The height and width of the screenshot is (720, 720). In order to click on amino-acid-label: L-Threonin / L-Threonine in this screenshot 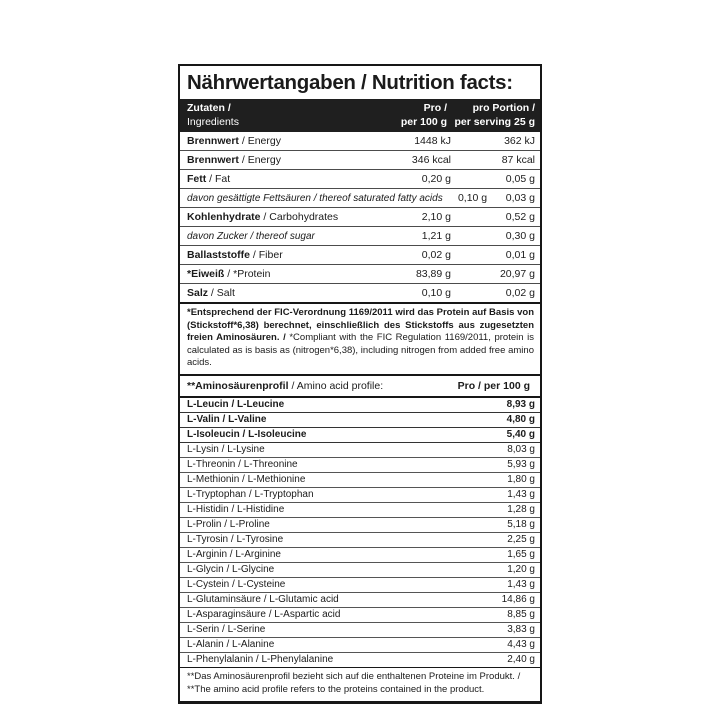, I will do `click(242, 465)`.